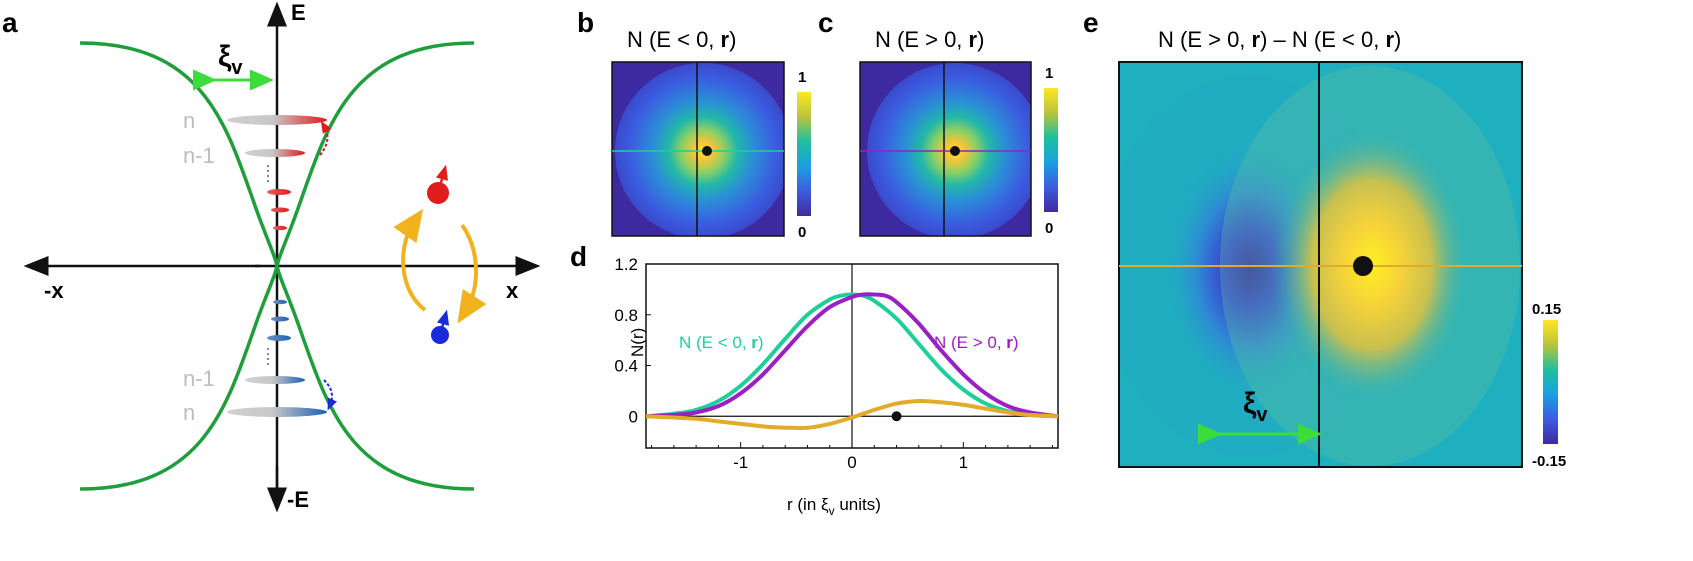 The height and width of the screenshot is (561, 1693). Describe the element at coordinates (298, 499) in the screenshot. I see `axis-label-minus-e: -E` at that location.